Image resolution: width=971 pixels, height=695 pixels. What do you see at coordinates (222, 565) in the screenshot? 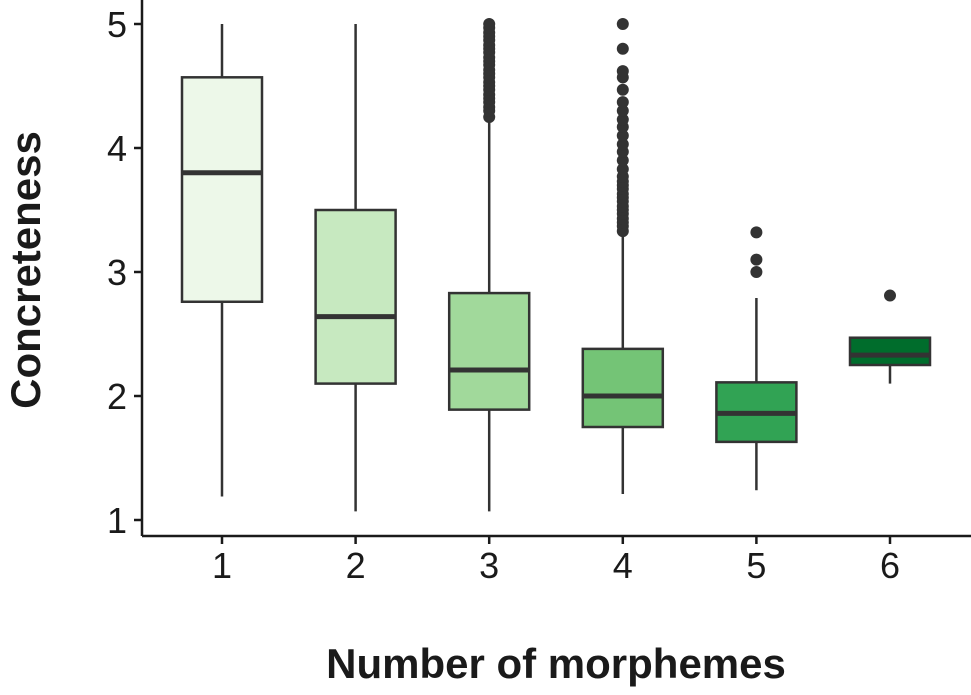
I see `x-tick-label: 1` at bounding box center [222, 565].